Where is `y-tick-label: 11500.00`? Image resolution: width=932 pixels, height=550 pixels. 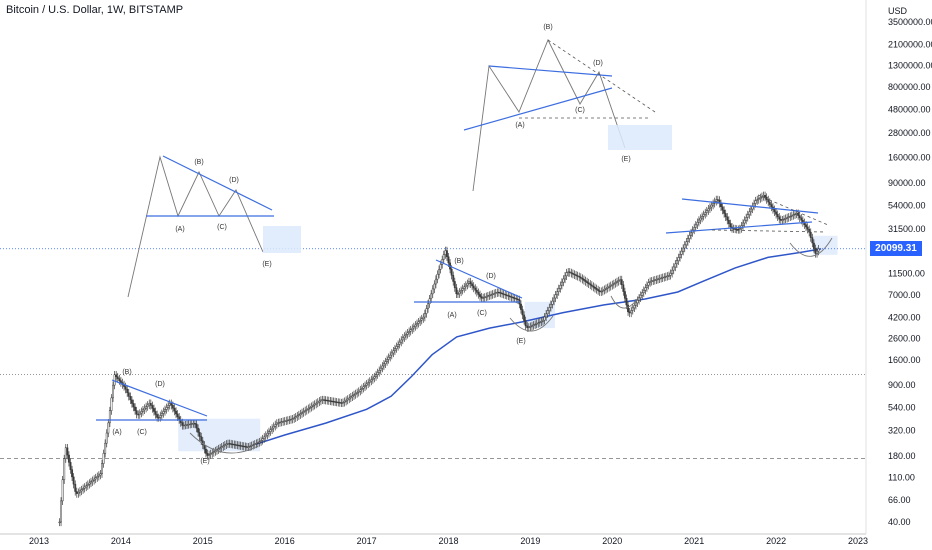 y-tick-label: 11500.00 is located at coordinates (906, 273).